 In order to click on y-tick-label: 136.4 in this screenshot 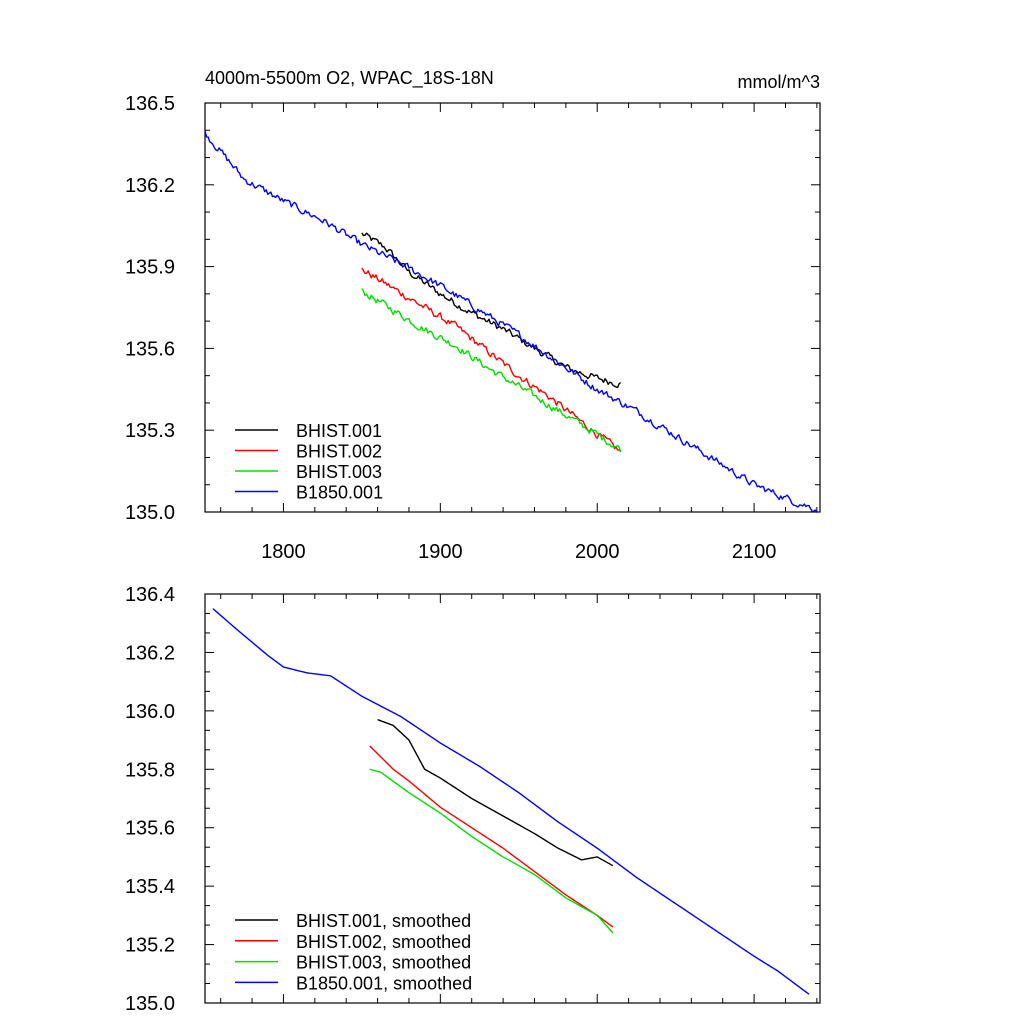, I will do `click(150, 595)`.